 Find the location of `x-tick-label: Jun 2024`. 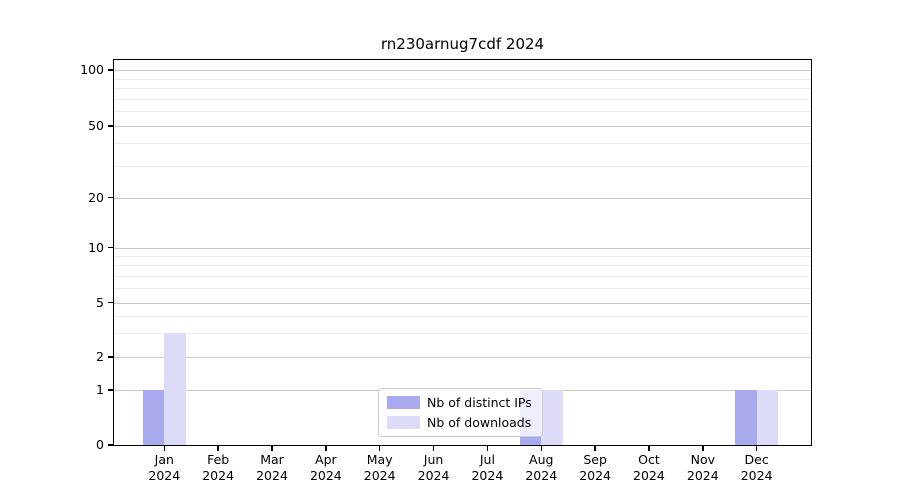

x-tick-label: Jun 2024 is located at coordinates (434, 468).